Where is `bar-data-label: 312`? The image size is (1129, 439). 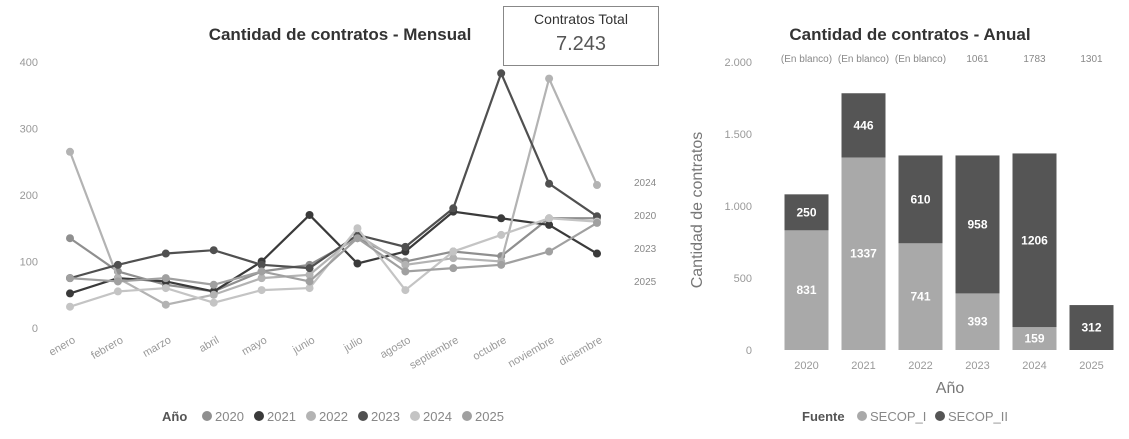 bar-data-label: 312 is located at coordinates (1091, 328).